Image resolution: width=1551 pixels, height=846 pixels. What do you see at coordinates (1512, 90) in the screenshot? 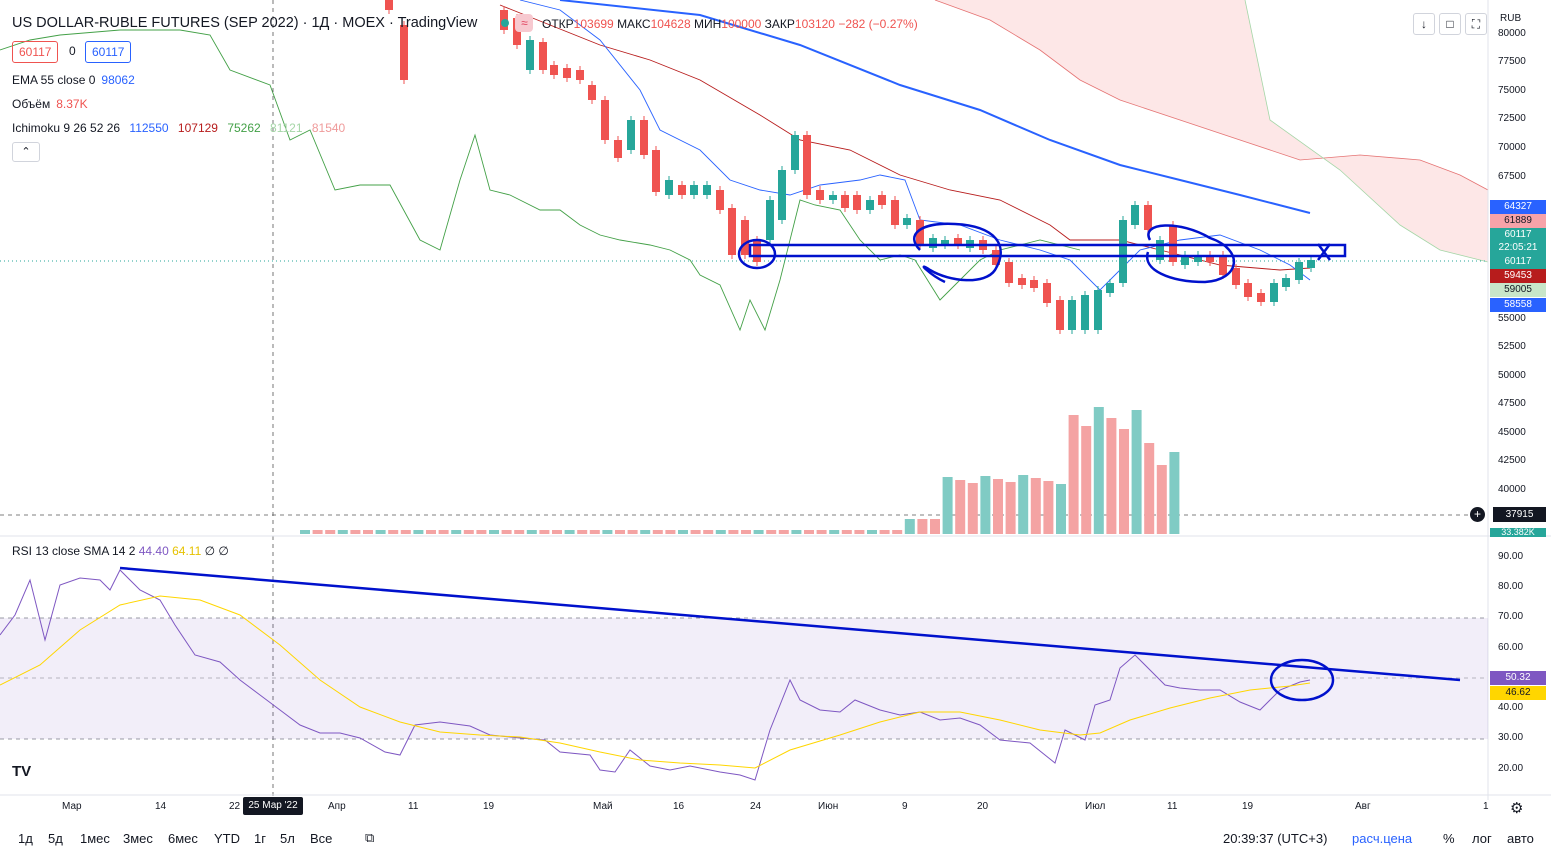
I see `price-tick-label: 75000` at bounding box center [1512, 90].